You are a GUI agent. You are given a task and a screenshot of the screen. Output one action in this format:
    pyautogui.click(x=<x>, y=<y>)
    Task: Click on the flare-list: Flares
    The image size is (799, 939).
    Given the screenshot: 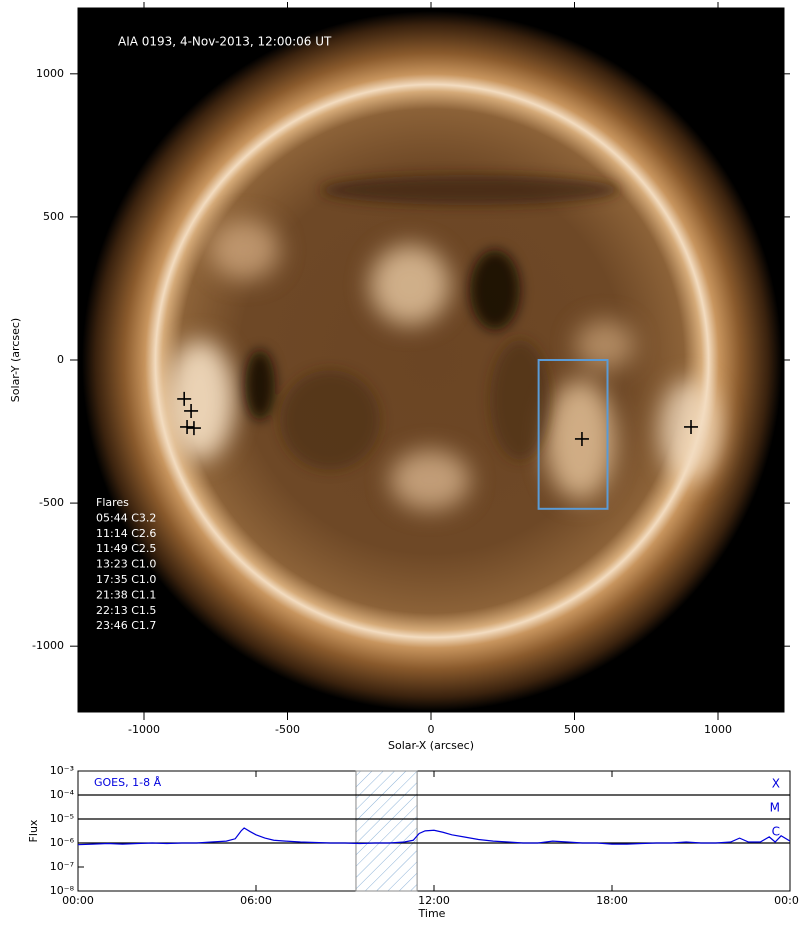 What is the action you would take?
    pyautogui.click(x=112, y=502)
    